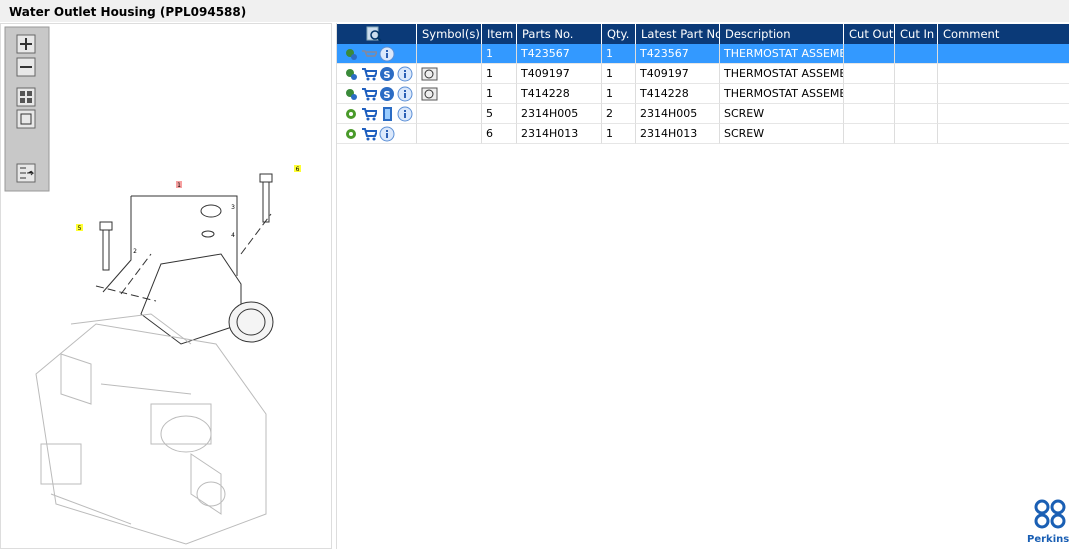 This screenshot has height=549, width=1069. Describe the element at coordinates (619, 34) in the screenshot. I see `column-header: Qty.` at that location.